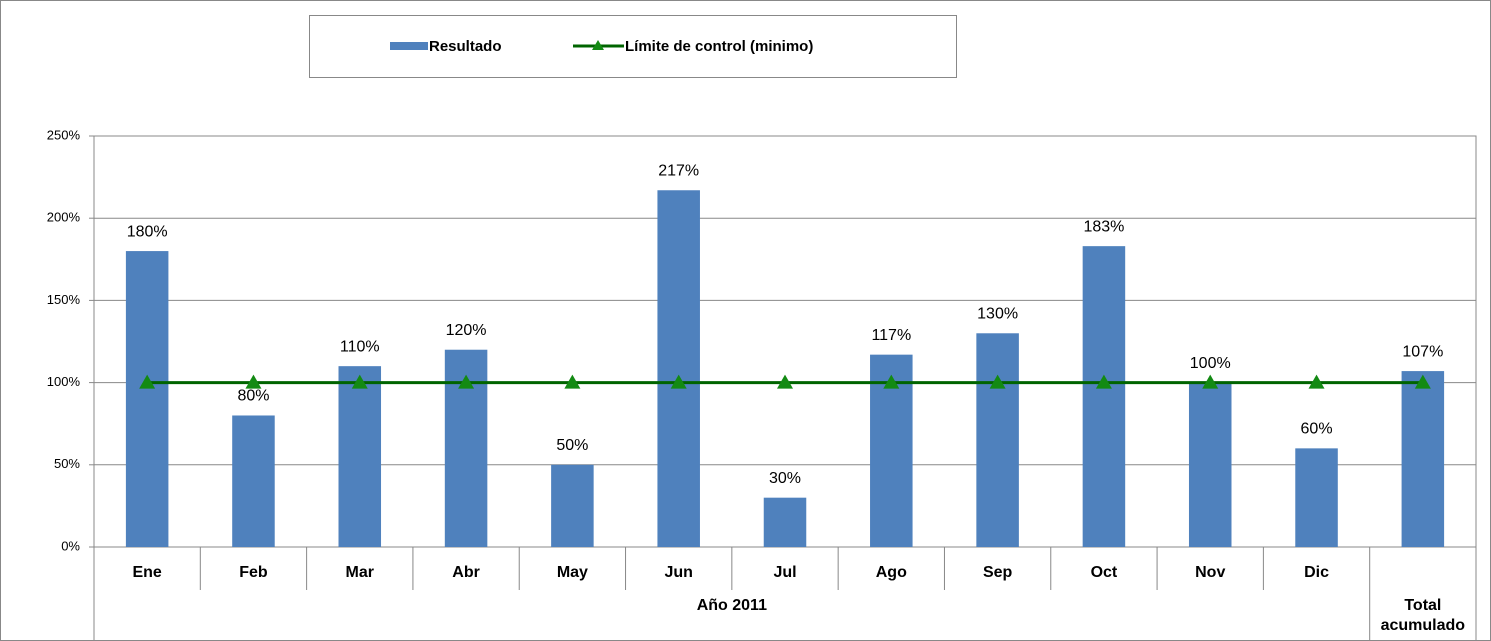 The image size is (1491, 641). I want to click on x-tick-label: Feb, so click(253, 572).